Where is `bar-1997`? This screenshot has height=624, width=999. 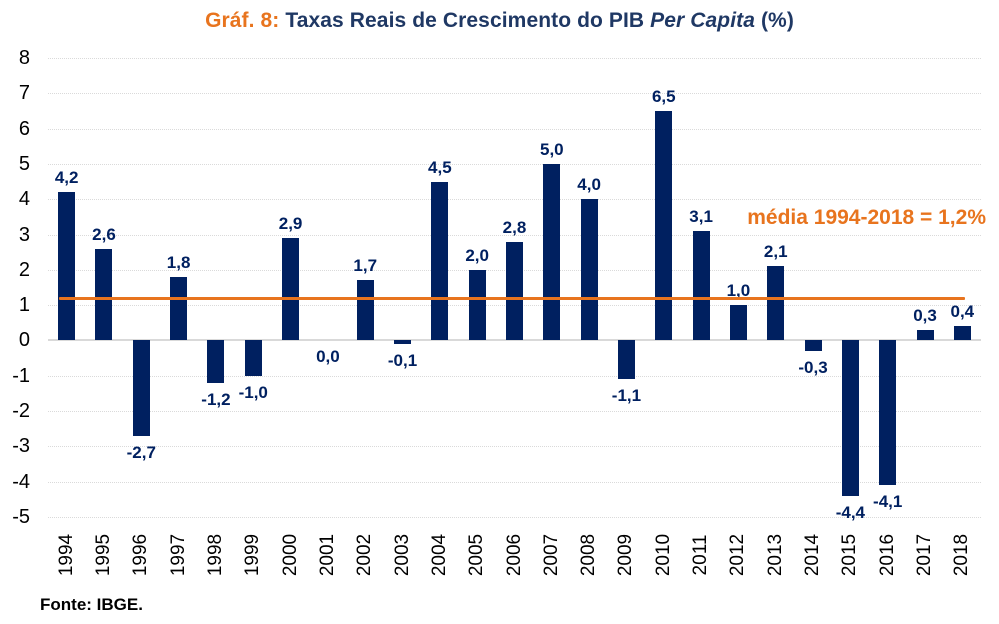
bar-1997 is located at coordinates (179, 308).